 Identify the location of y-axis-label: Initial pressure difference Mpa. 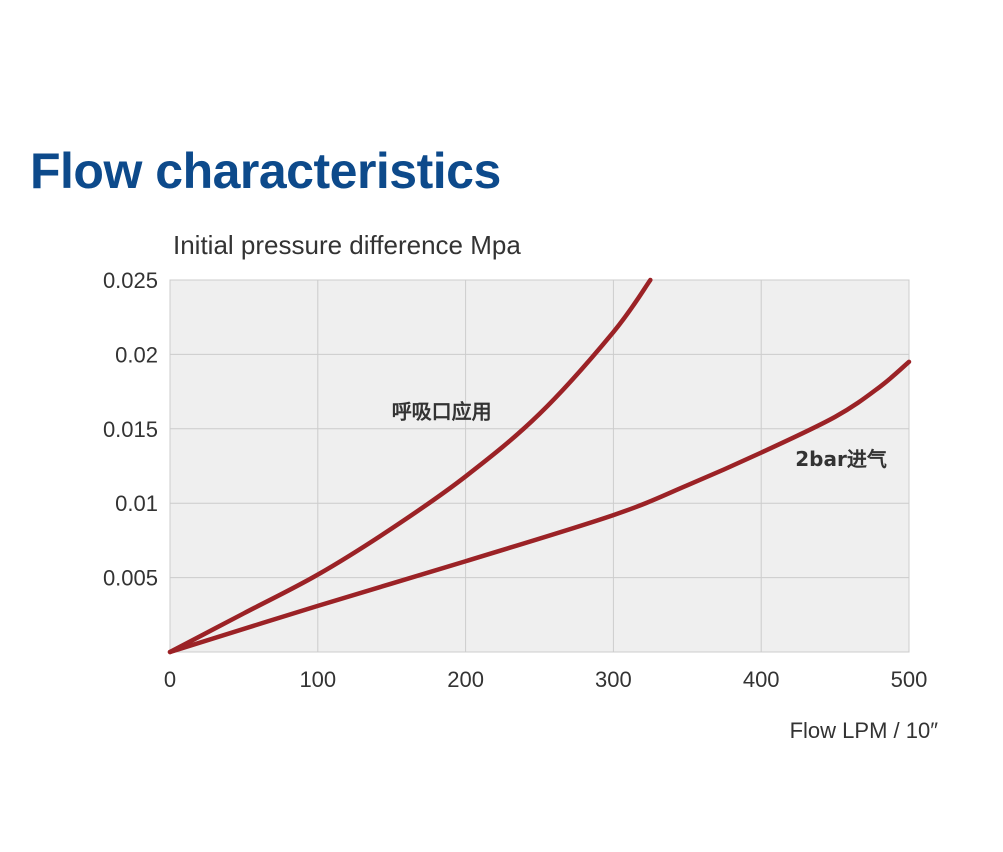
(347, 245).